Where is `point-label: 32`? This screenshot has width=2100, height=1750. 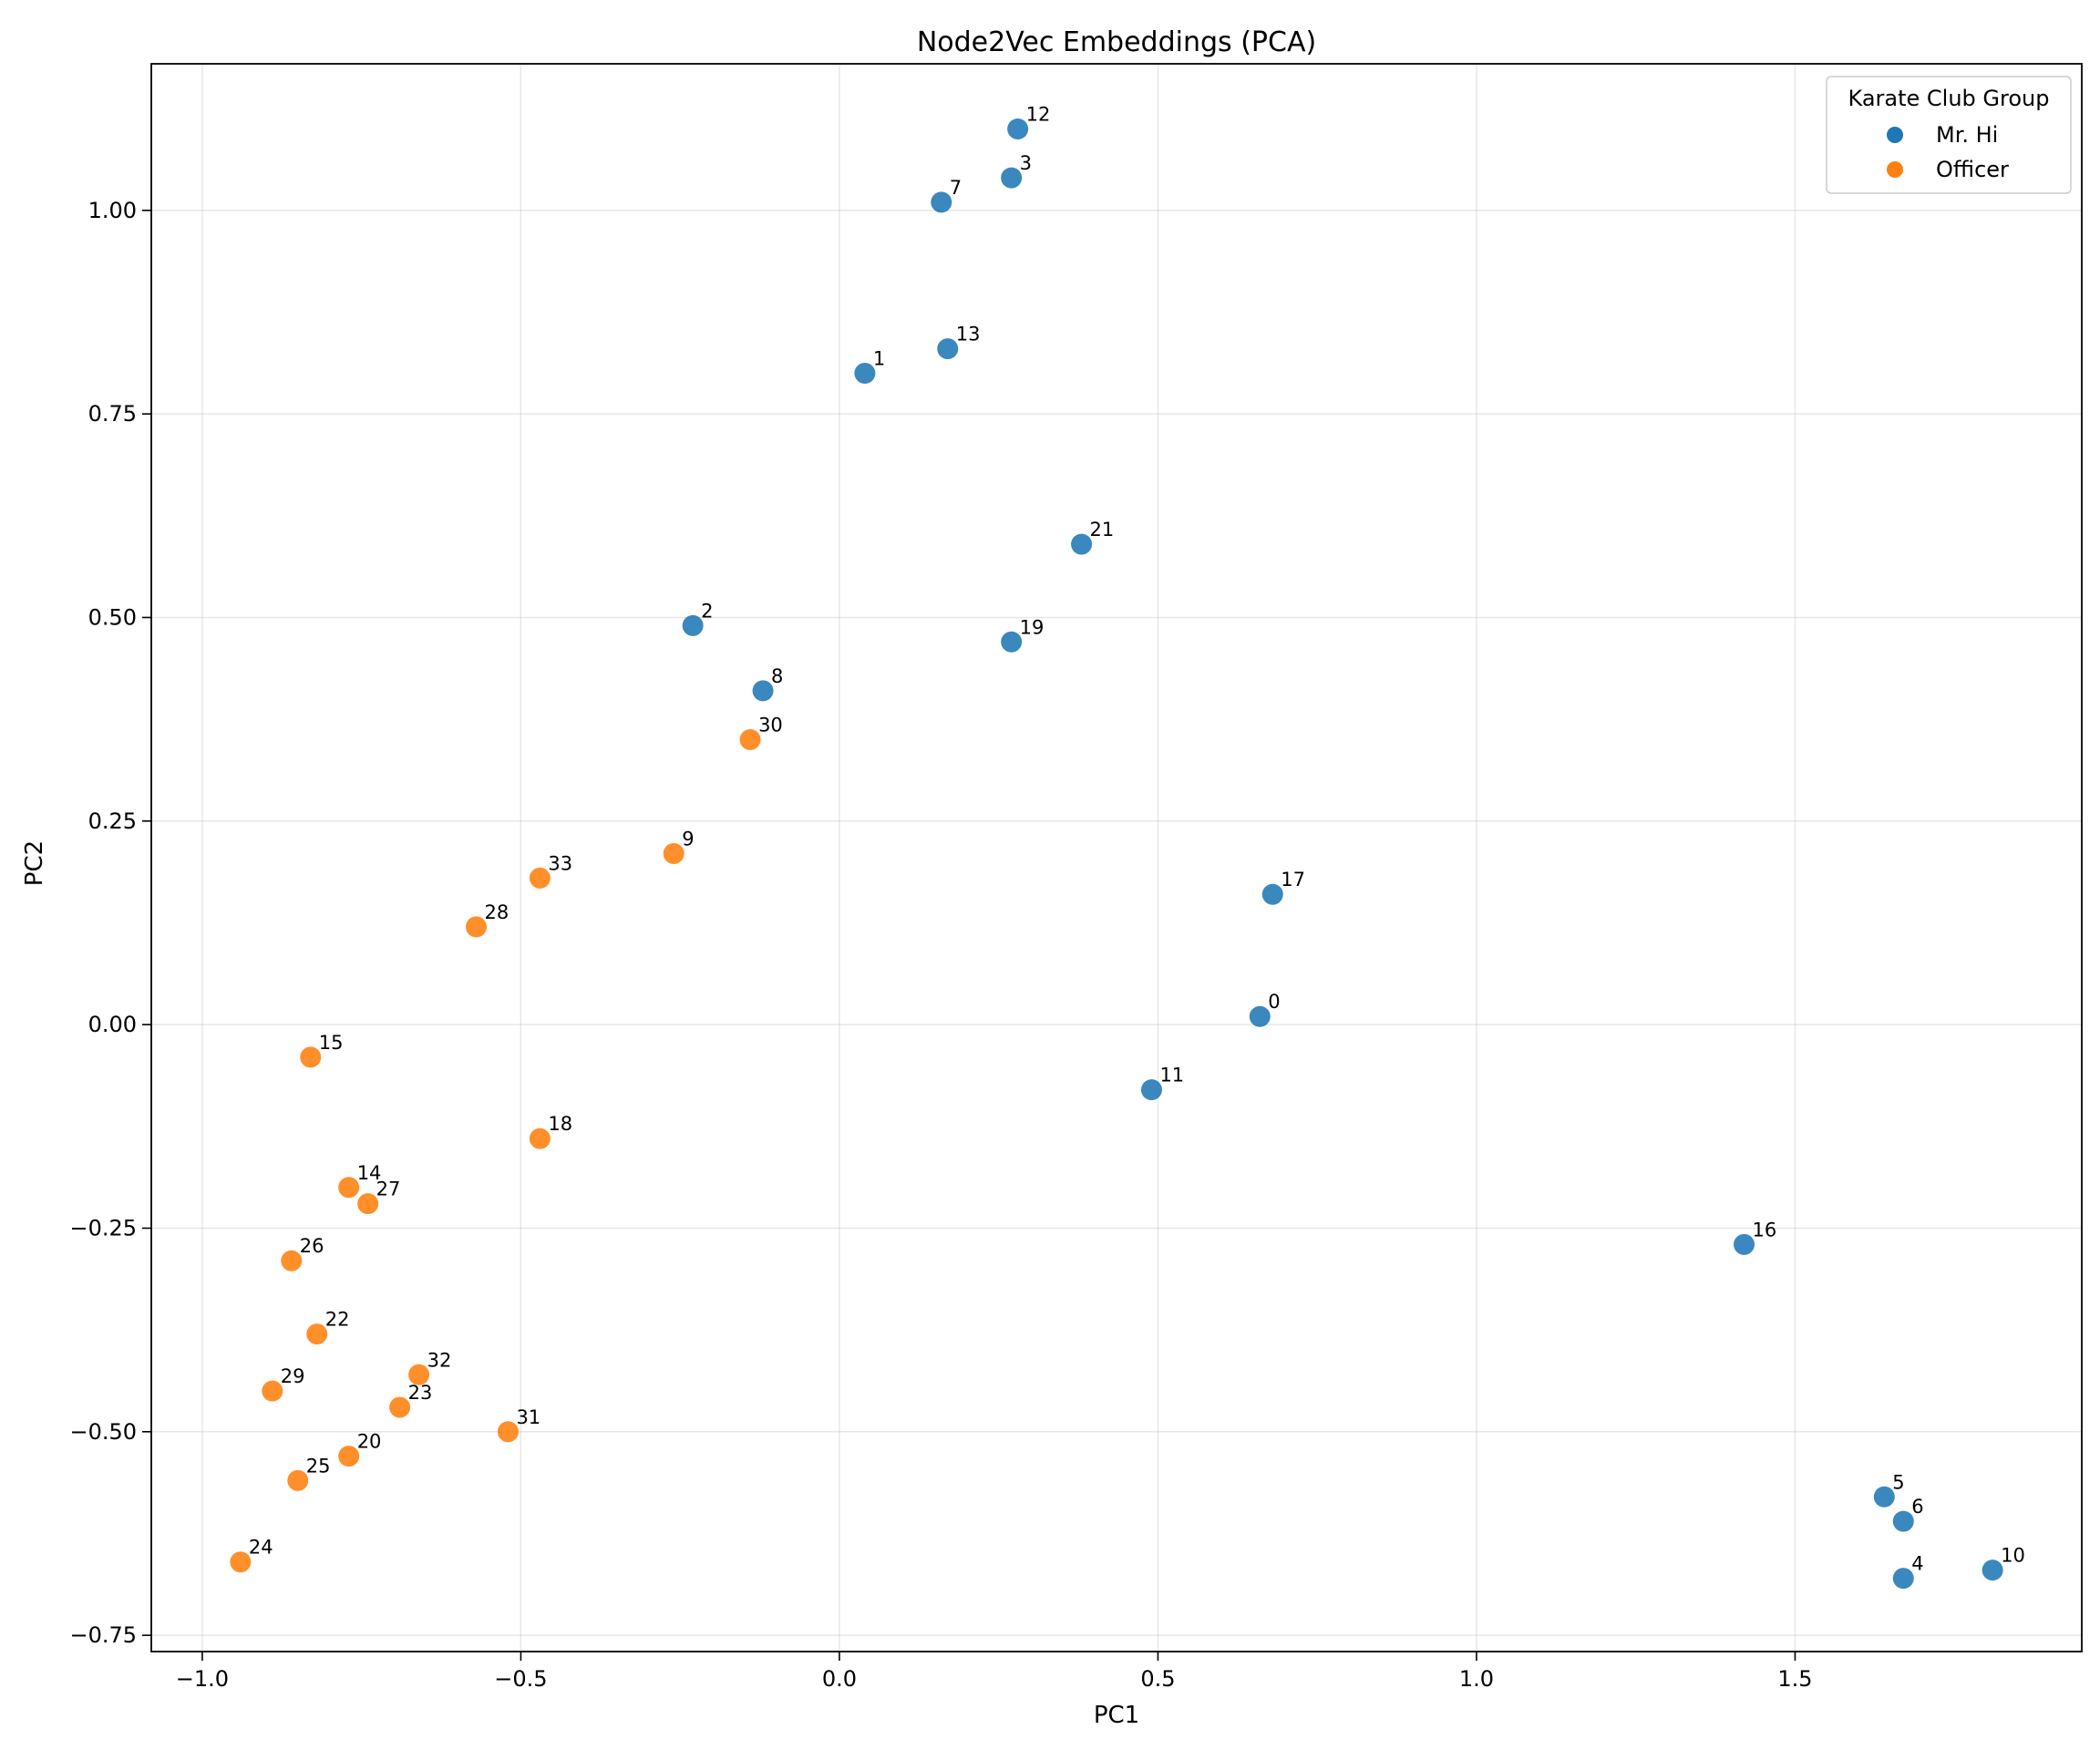 point-label: 32 is located at coordinates (440, 1360).